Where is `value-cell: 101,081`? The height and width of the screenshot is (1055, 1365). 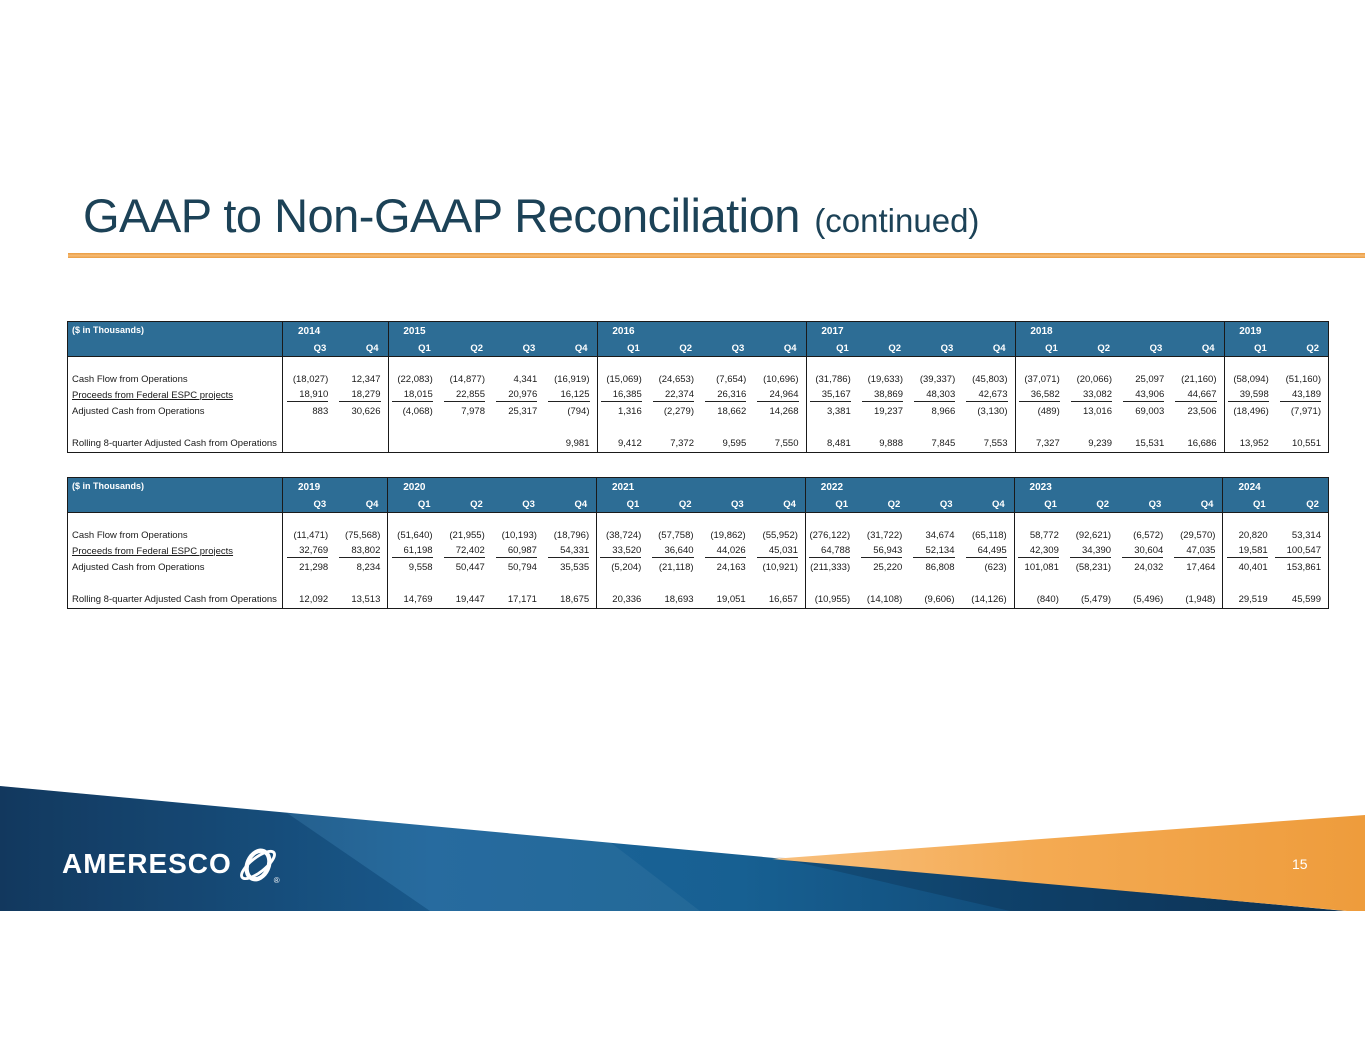
value-cell: 101,081 is located at coordinates (1039, 567).